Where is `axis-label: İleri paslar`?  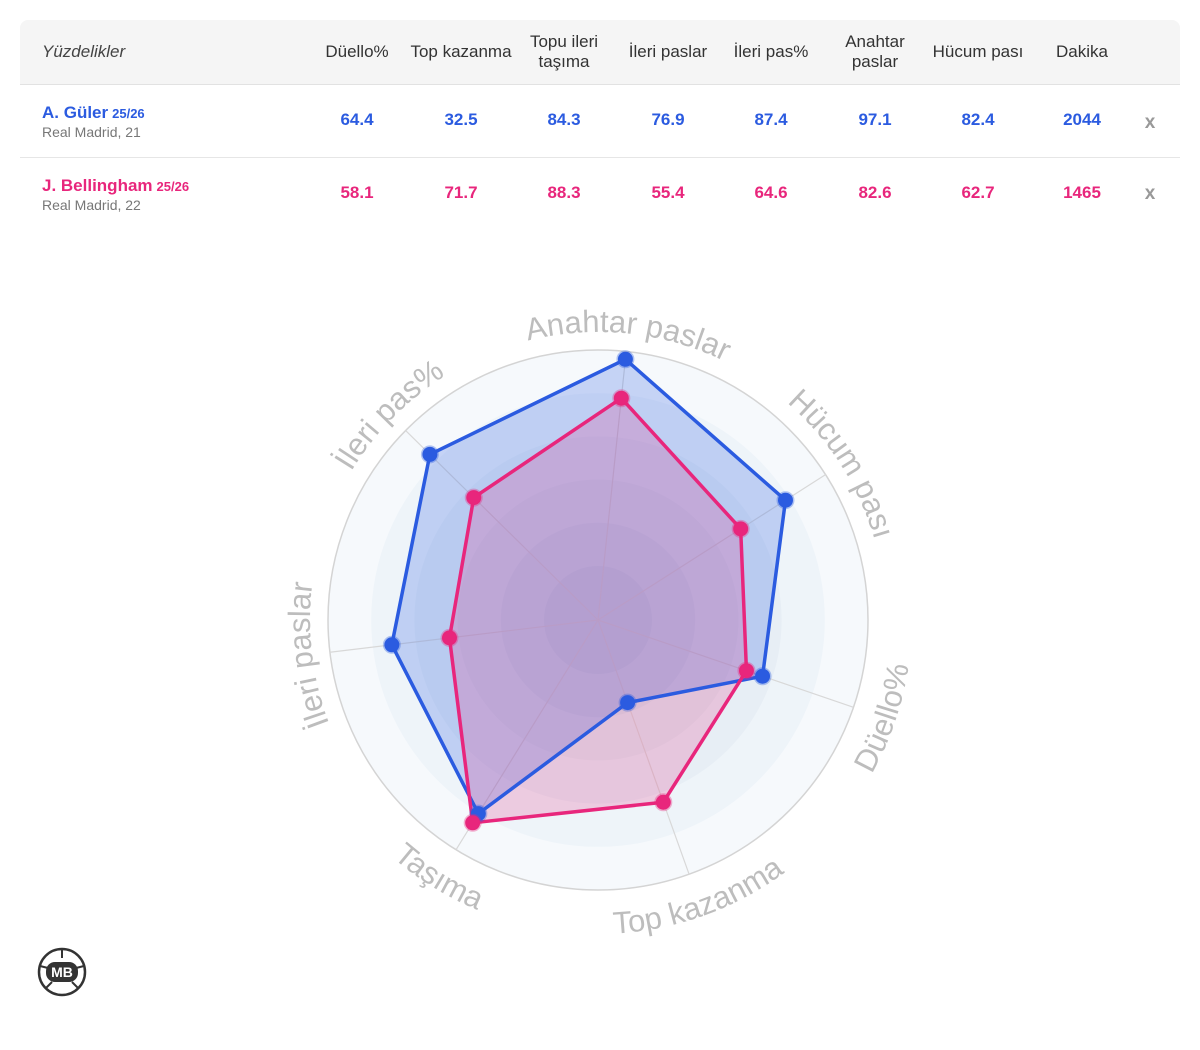 axis-label: İleri paslar is located at coordinates (309, 656).